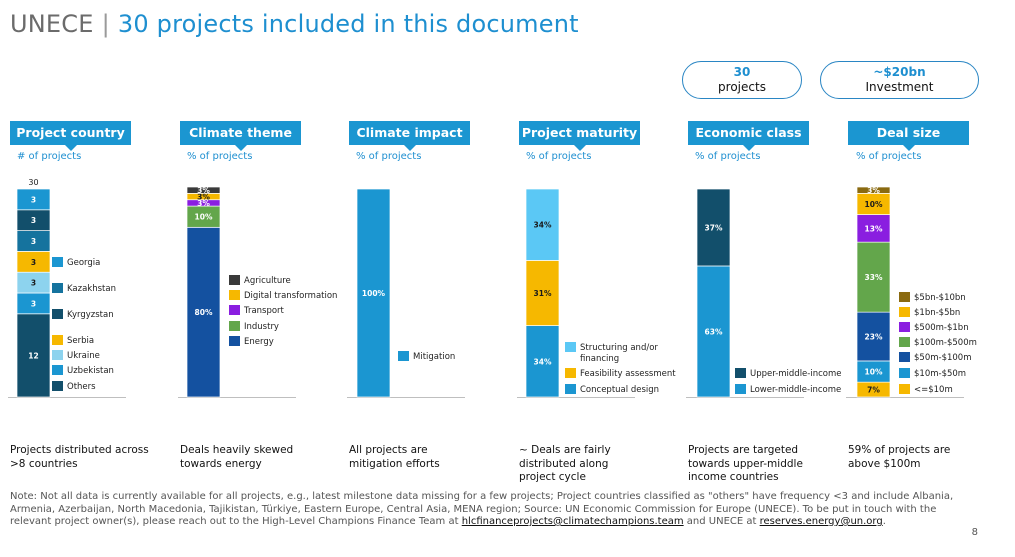 Image resolution: width=1015 pixels, height=557 pixels. What do you see at coordinates (394, 457) in the screenshot?
I see `chart-caption: All projects are mitigation efforts` at bounding box center [394, 457].